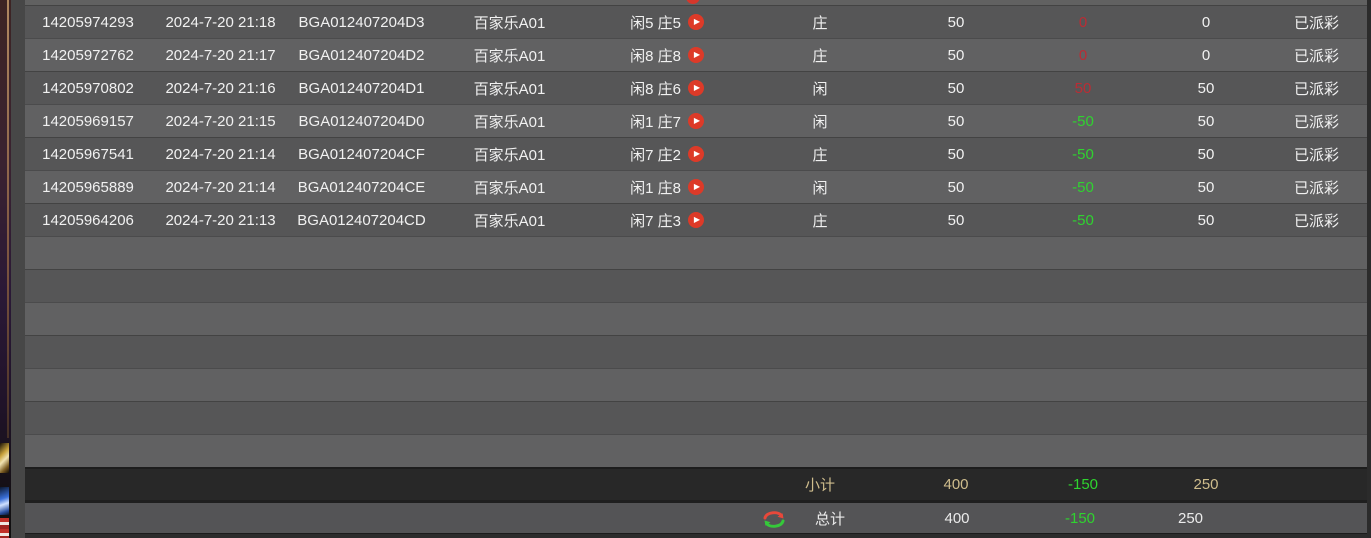 This screenshot has width=1371, height=538. Describe the element at coordinates (220, 88) in the screenshot. I see `cell-time: 2024-7-20 21:16` at that location.